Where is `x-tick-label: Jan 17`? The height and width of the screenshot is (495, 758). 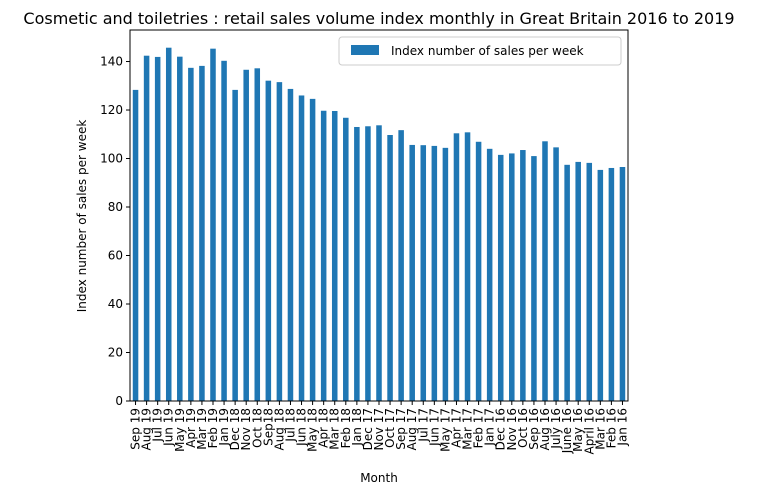 x-tick-label: Jan 17 is located at coordinates (490, 427).